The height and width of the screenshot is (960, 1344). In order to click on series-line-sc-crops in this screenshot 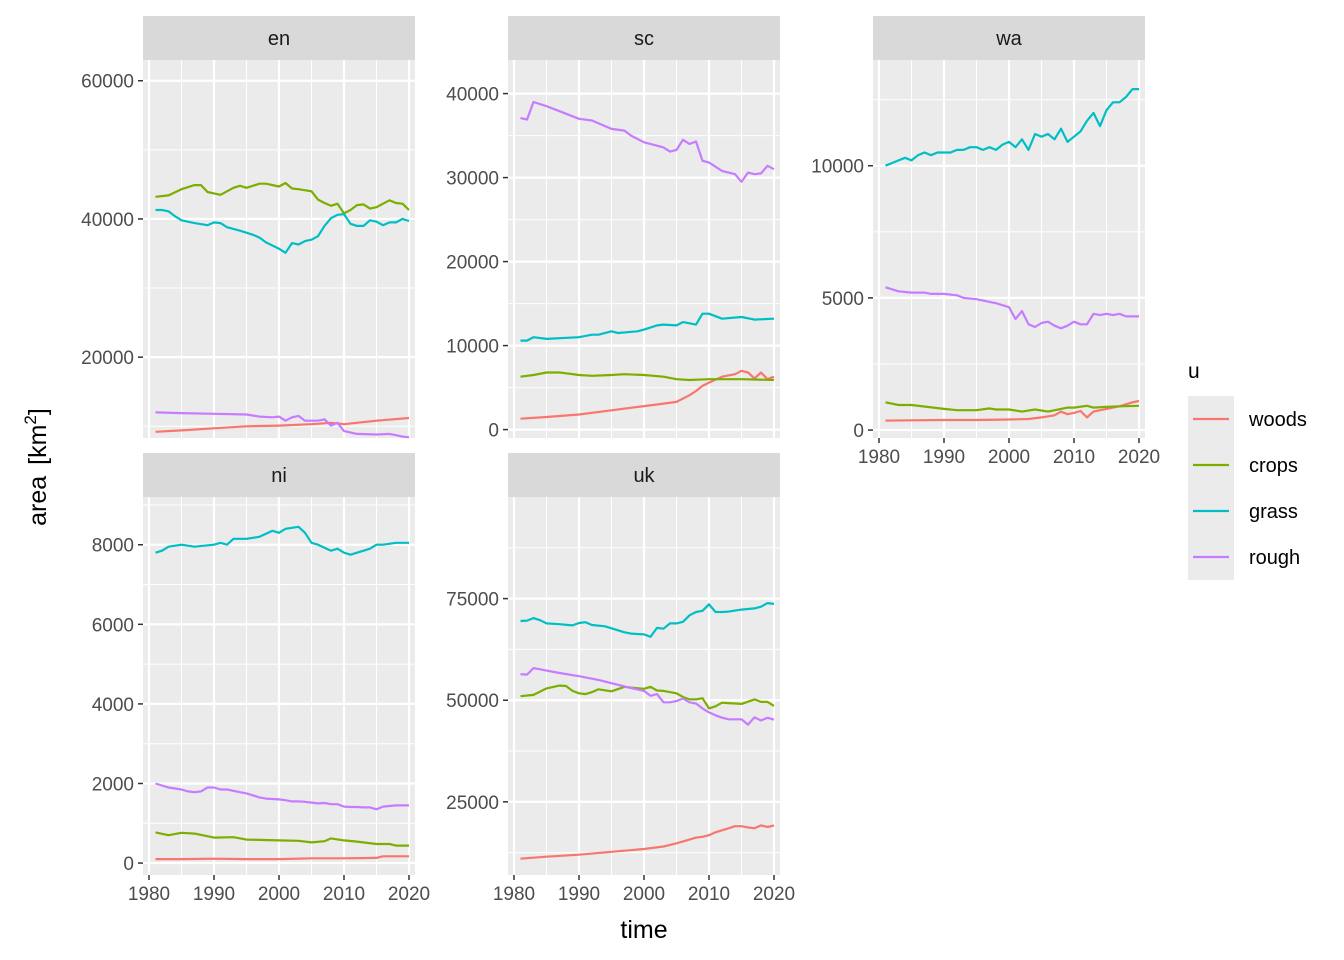, I will do `click(647, 376)`.